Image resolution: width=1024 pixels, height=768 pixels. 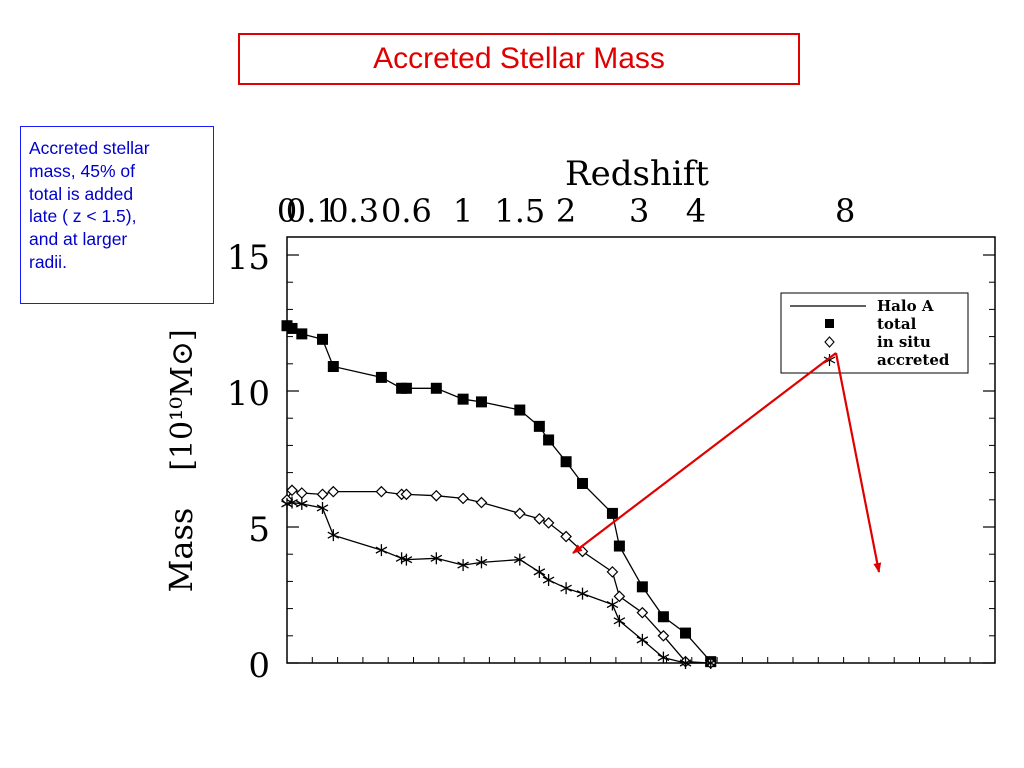 I want to click on legend-label-halo: Halo A, so click(x=905, y=306).